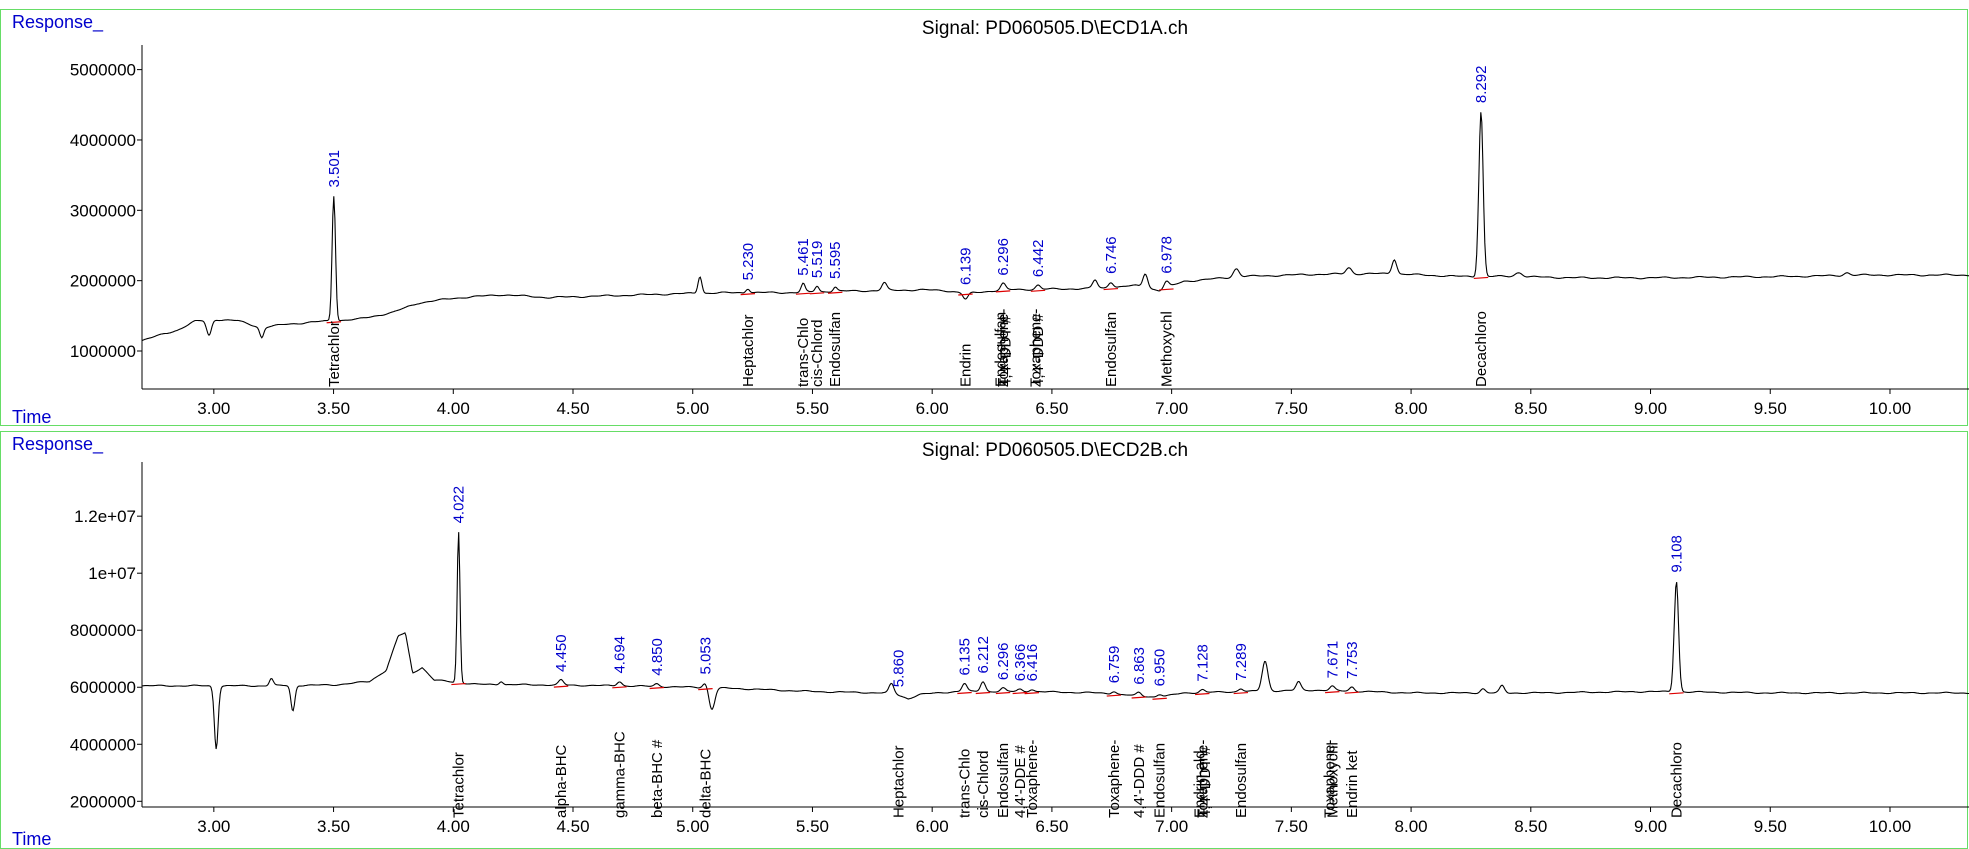 The height and width of the screenshot is (849, 1969). I want to click on compound-label: Heptachlor, so click(748, 350).